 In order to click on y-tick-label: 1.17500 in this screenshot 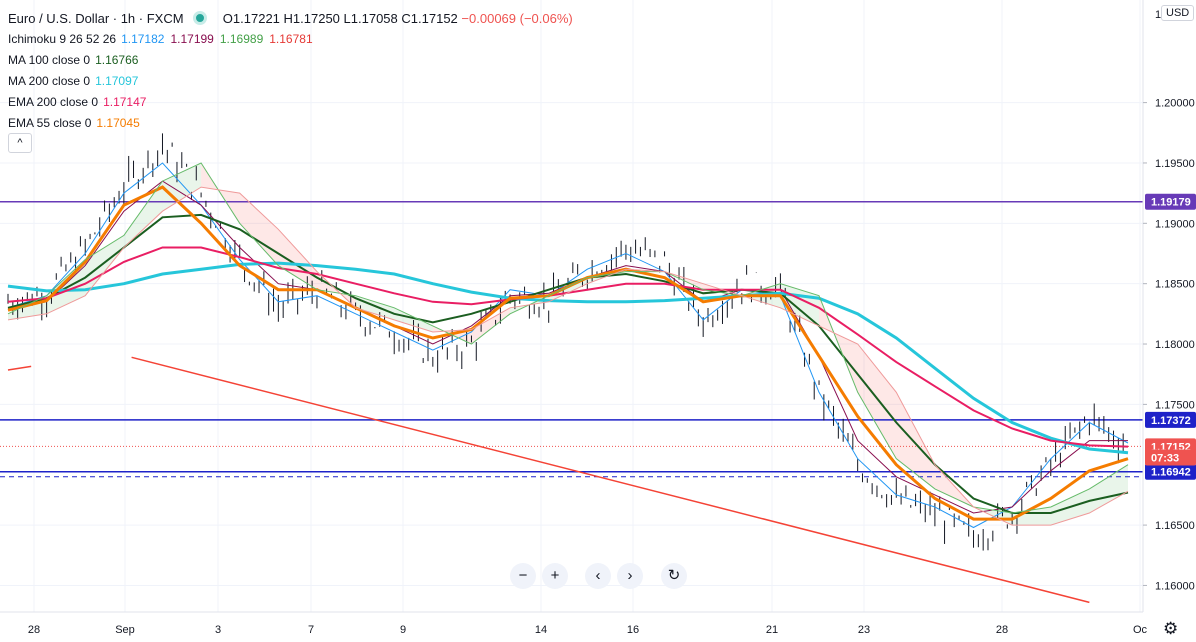, I will do `click(1175, 405)`.